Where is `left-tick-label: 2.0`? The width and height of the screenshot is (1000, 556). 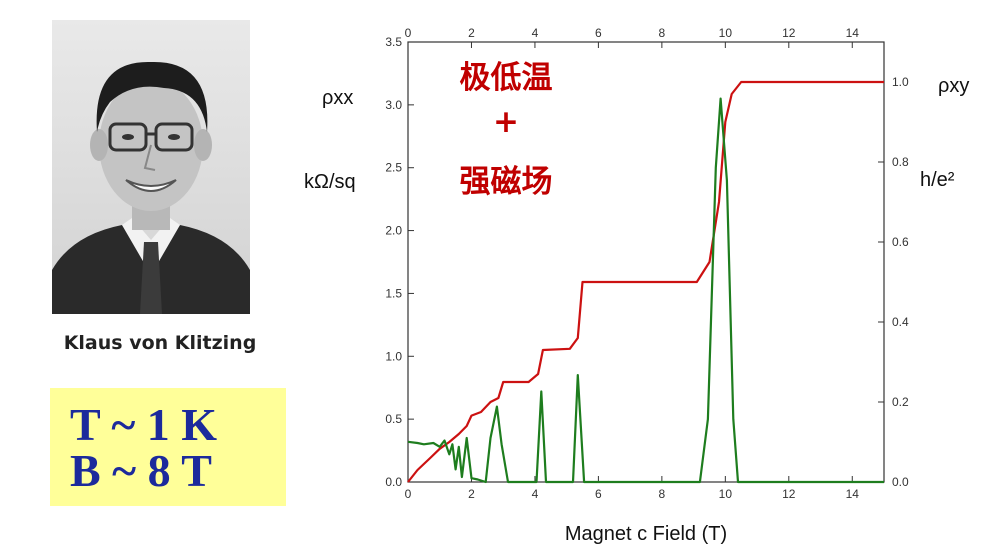 left-tick-label: 2.0 is located at coordinates (393, 231).